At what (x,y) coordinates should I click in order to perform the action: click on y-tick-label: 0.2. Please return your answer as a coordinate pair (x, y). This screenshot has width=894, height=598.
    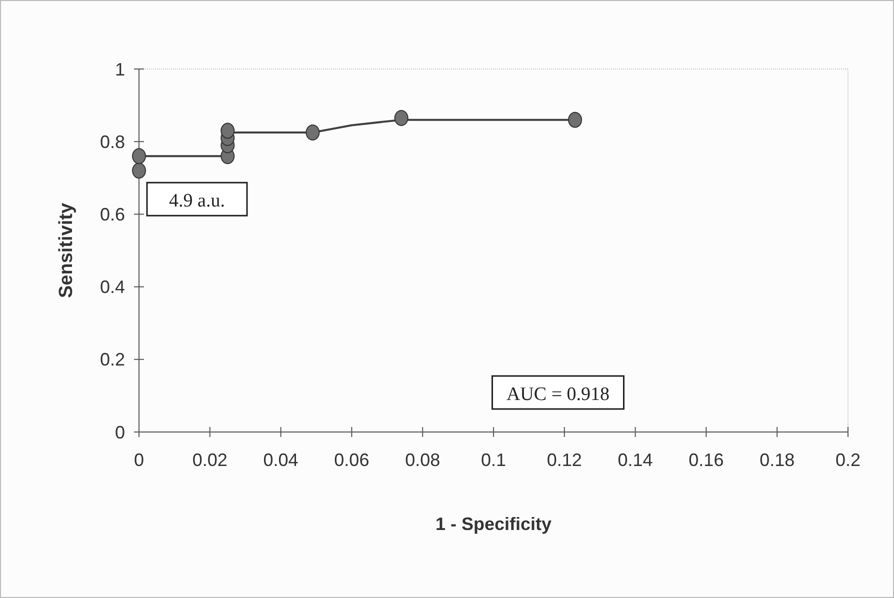
    Looking at the image, I should click on (112, 360).